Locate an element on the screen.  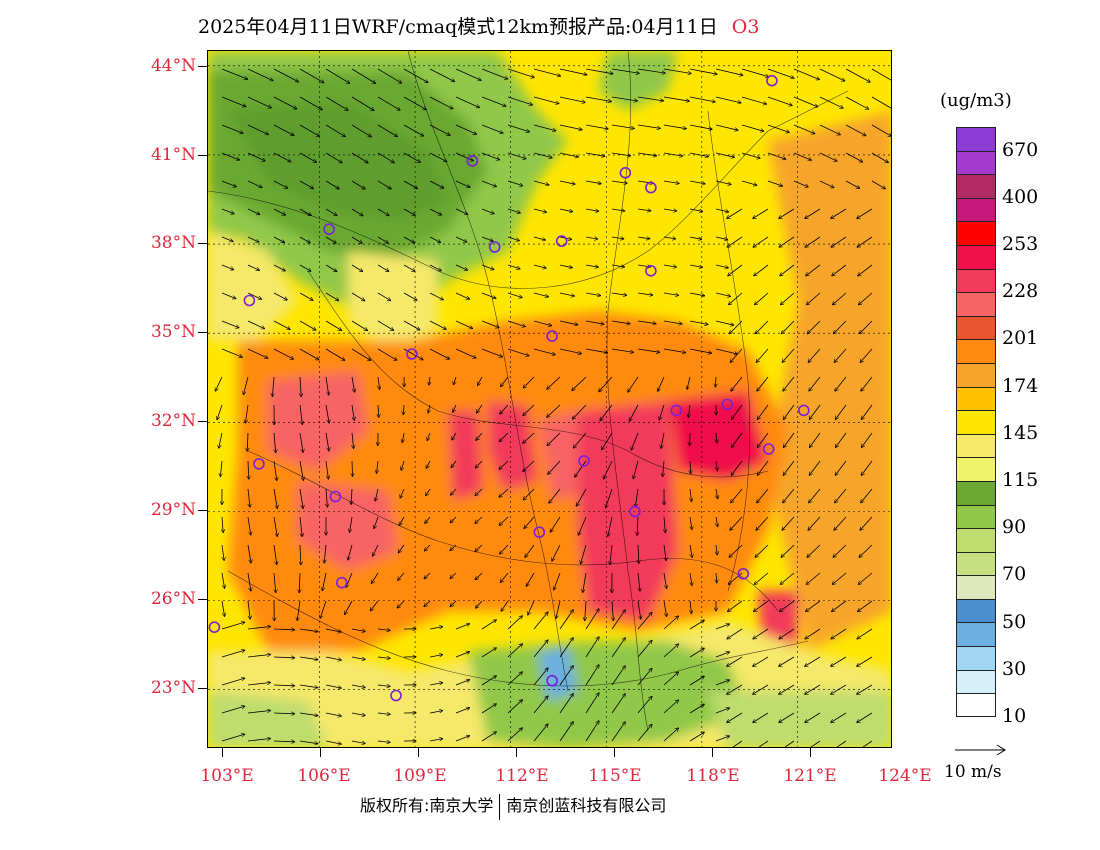
colorbar-label: 253 is located at coordinates (1020, 244).